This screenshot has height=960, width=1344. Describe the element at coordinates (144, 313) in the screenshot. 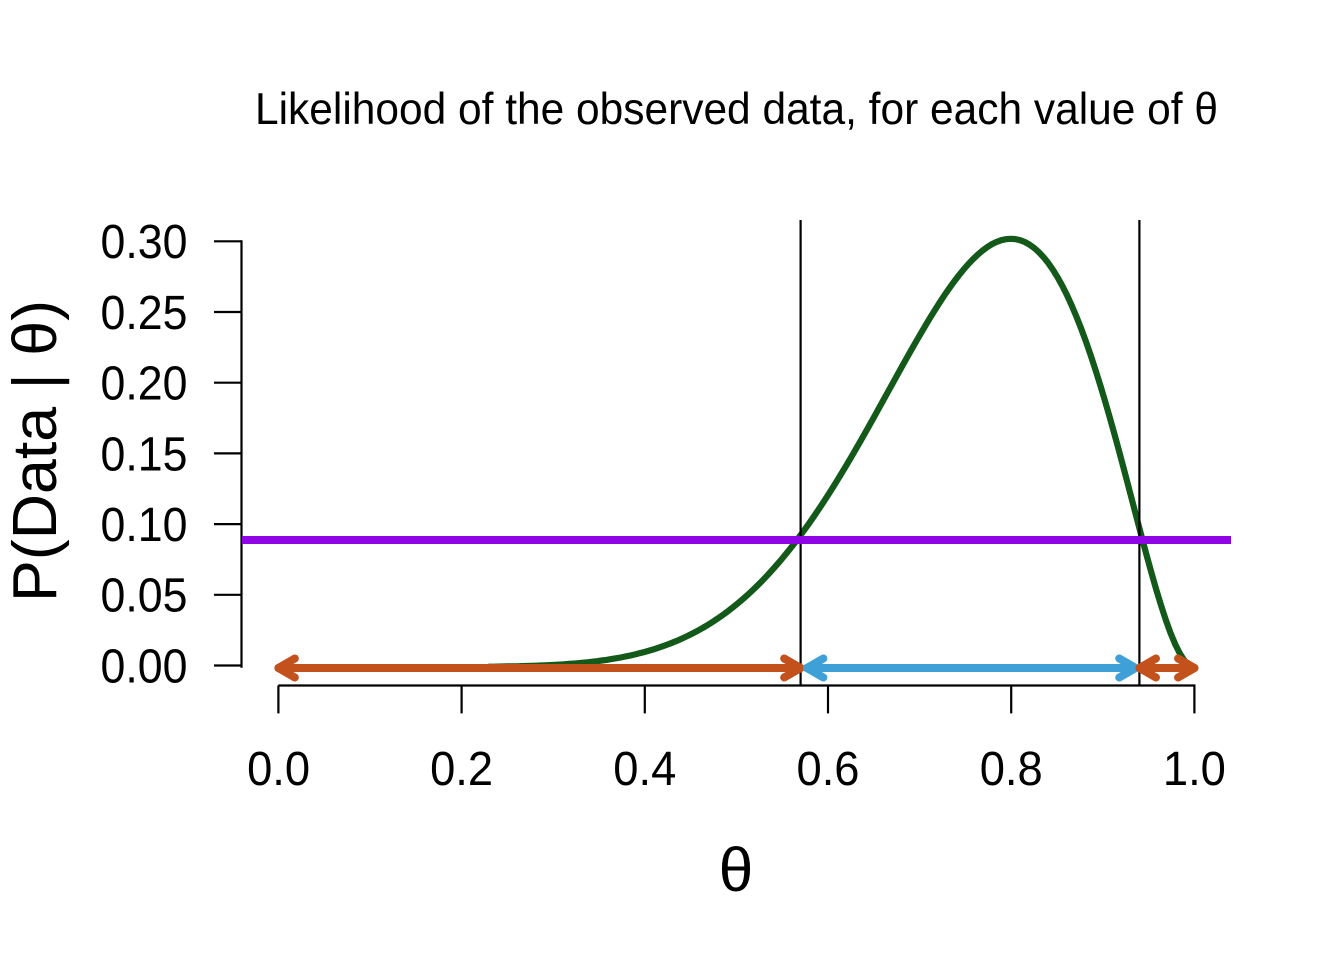

I see `svg-text: 0.25` at that location.